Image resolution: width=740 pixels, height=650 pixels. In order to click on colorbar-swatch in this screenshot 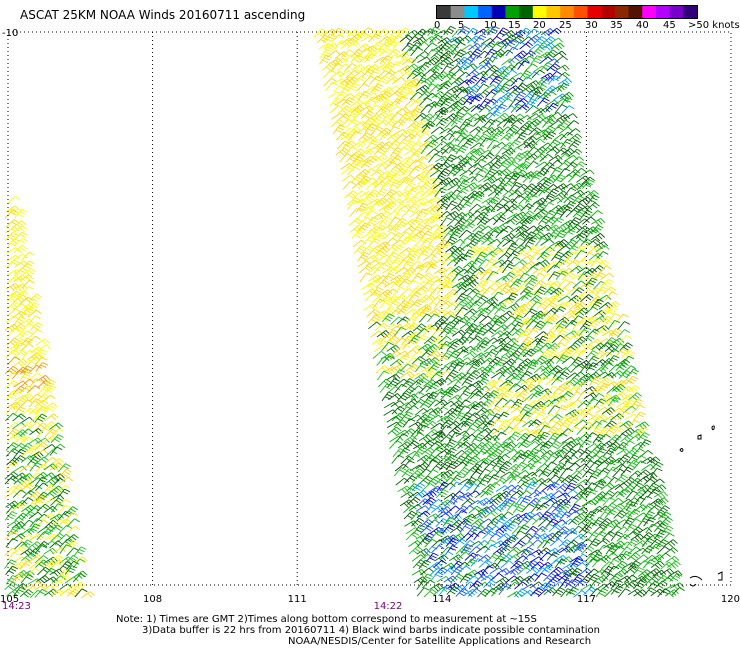, I will do `click(553, 12)`.